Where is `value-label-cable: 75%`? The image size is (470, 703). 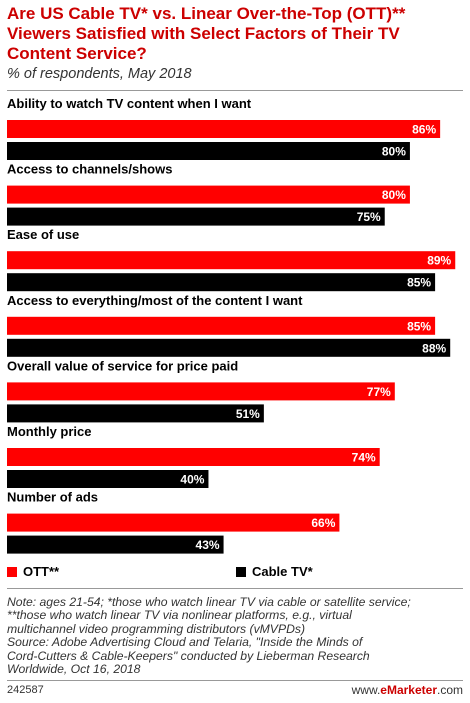
value-label-cable: 75% is located at coordinates (369, 217).